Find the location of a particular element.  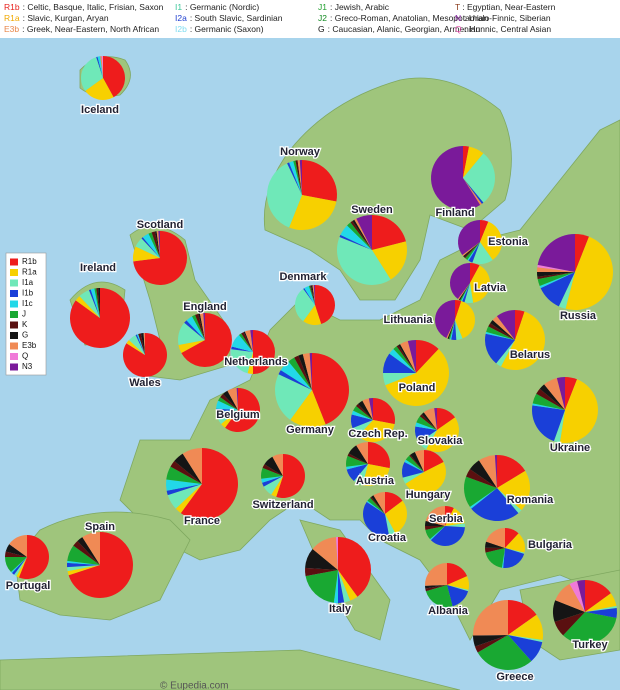

country-label: Ireland is located at coordinates (98, 268).